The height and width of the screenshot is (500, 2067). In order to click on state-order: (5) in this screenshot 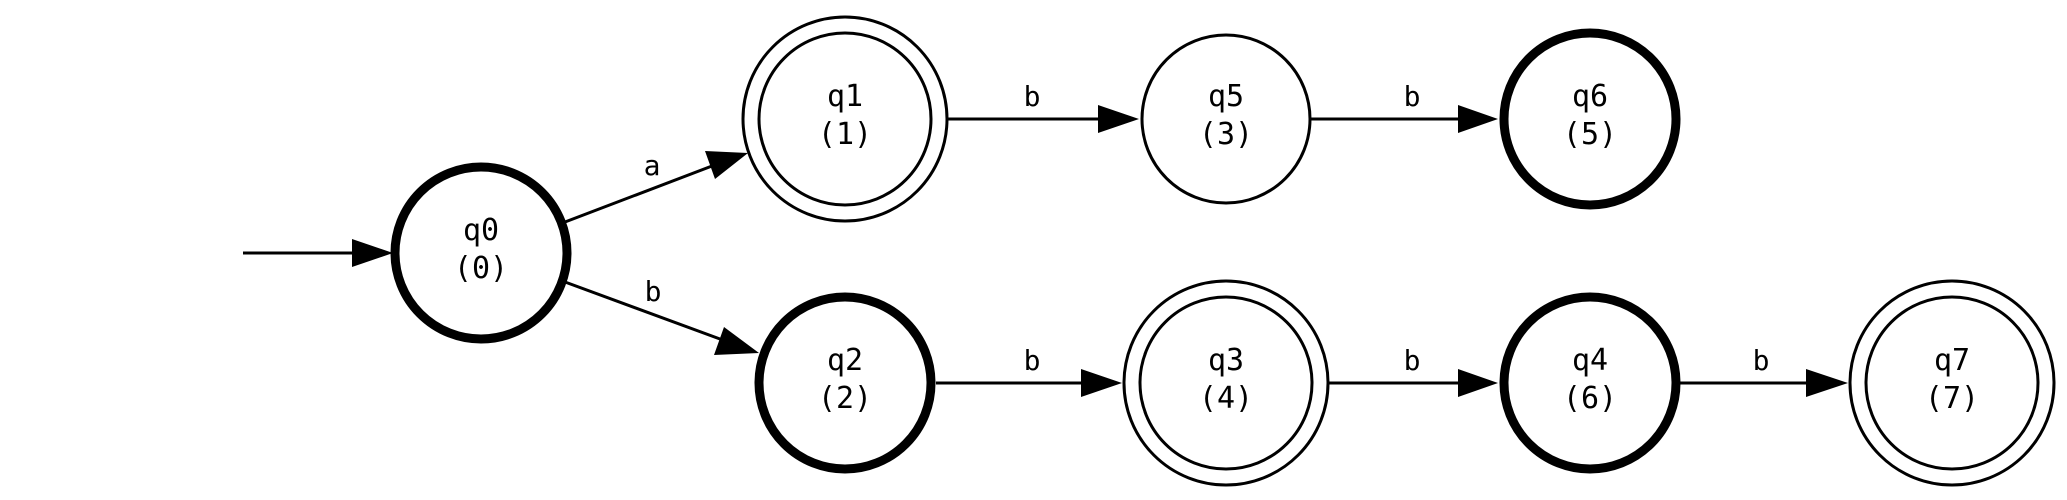, I will do `click(1590, 134)`.